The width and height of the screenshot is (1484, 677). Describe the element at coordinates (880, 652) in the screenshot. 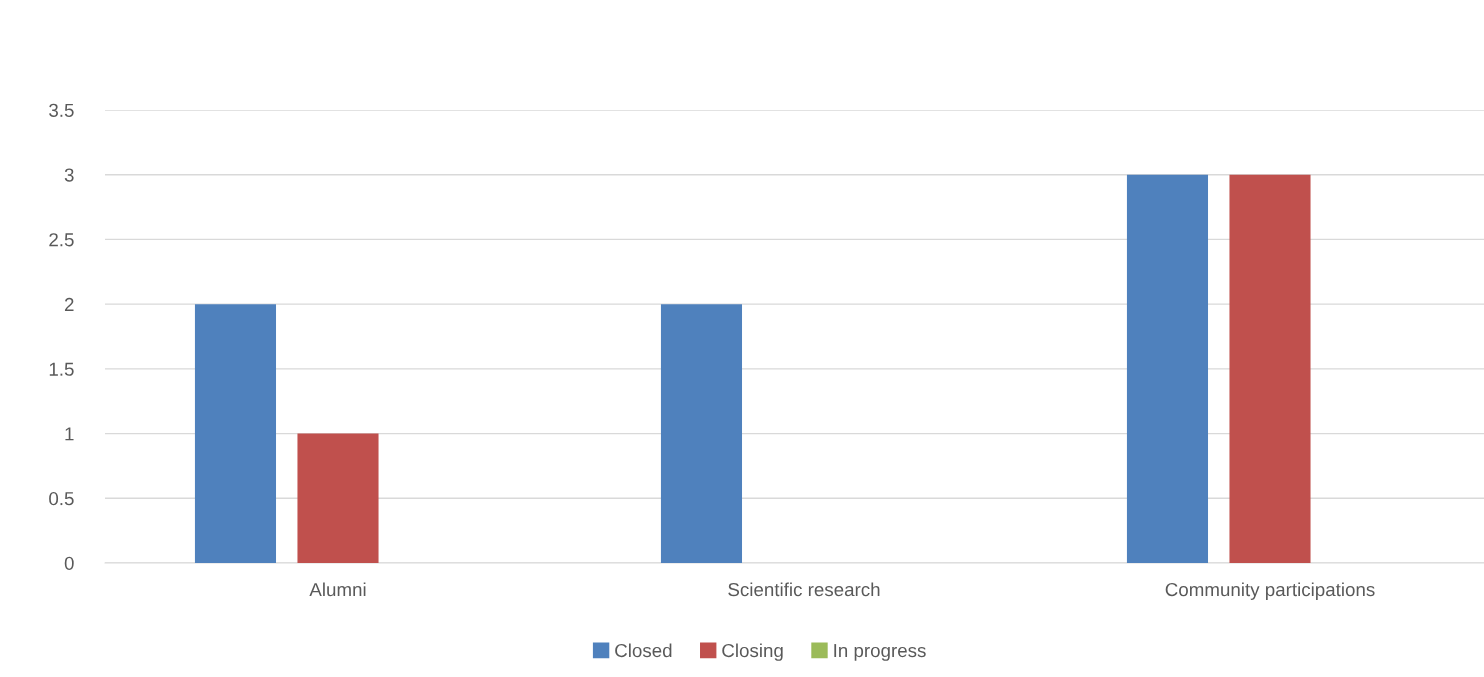

I see `legend-label: In progress` at that location.